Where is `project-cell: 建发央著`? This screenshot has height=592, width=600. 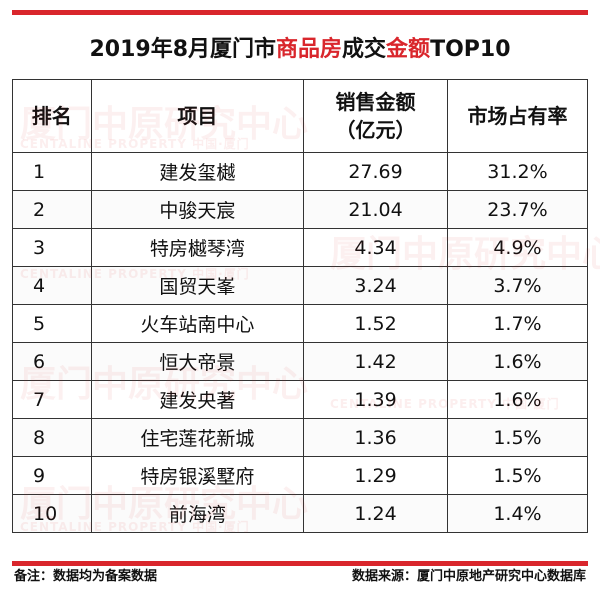
project-cell: 建发央著 is located at coordinates (197, 399).